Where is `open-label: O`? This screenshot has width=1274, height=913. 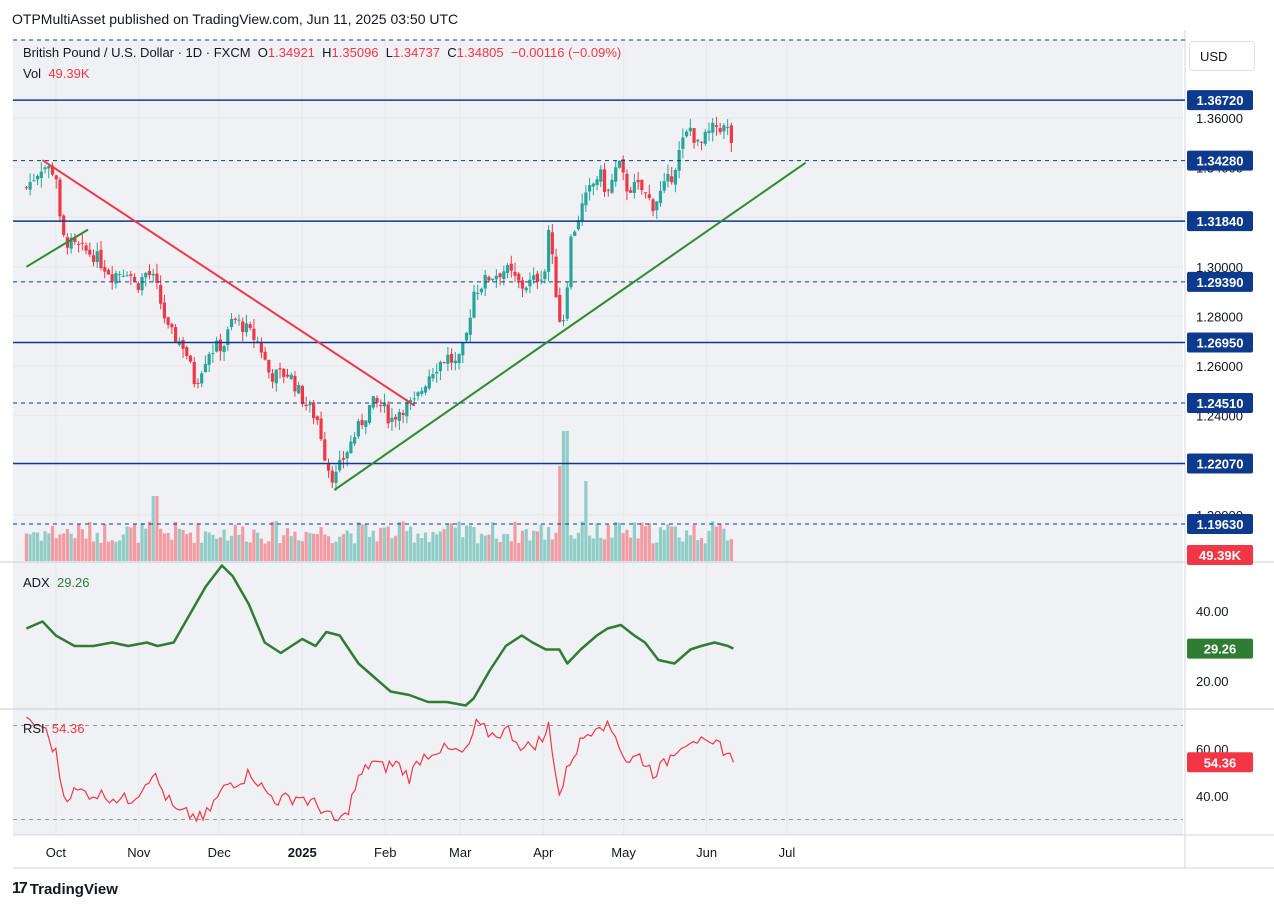 open-label: O is located at coordinates (262, 52).